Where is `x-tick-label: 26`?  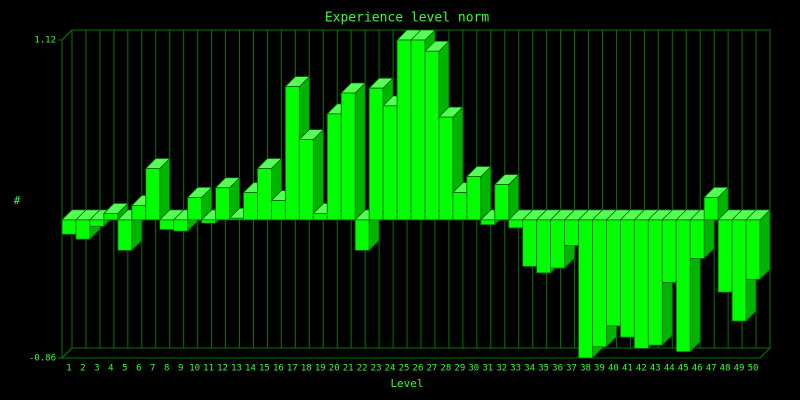 x-tick-label: 26 is located at coordinates (418, 369).